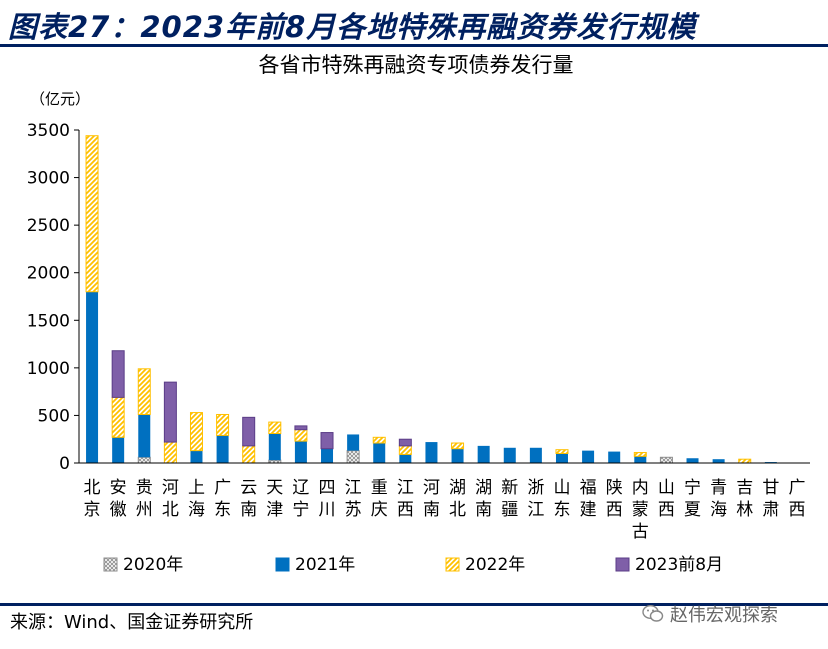 This screenshot has width=828, height=649. What do you see at coordinates (48, 369) in the screenshot?
I see `y-tick-label: 1000` at bounding box center [48, 369].